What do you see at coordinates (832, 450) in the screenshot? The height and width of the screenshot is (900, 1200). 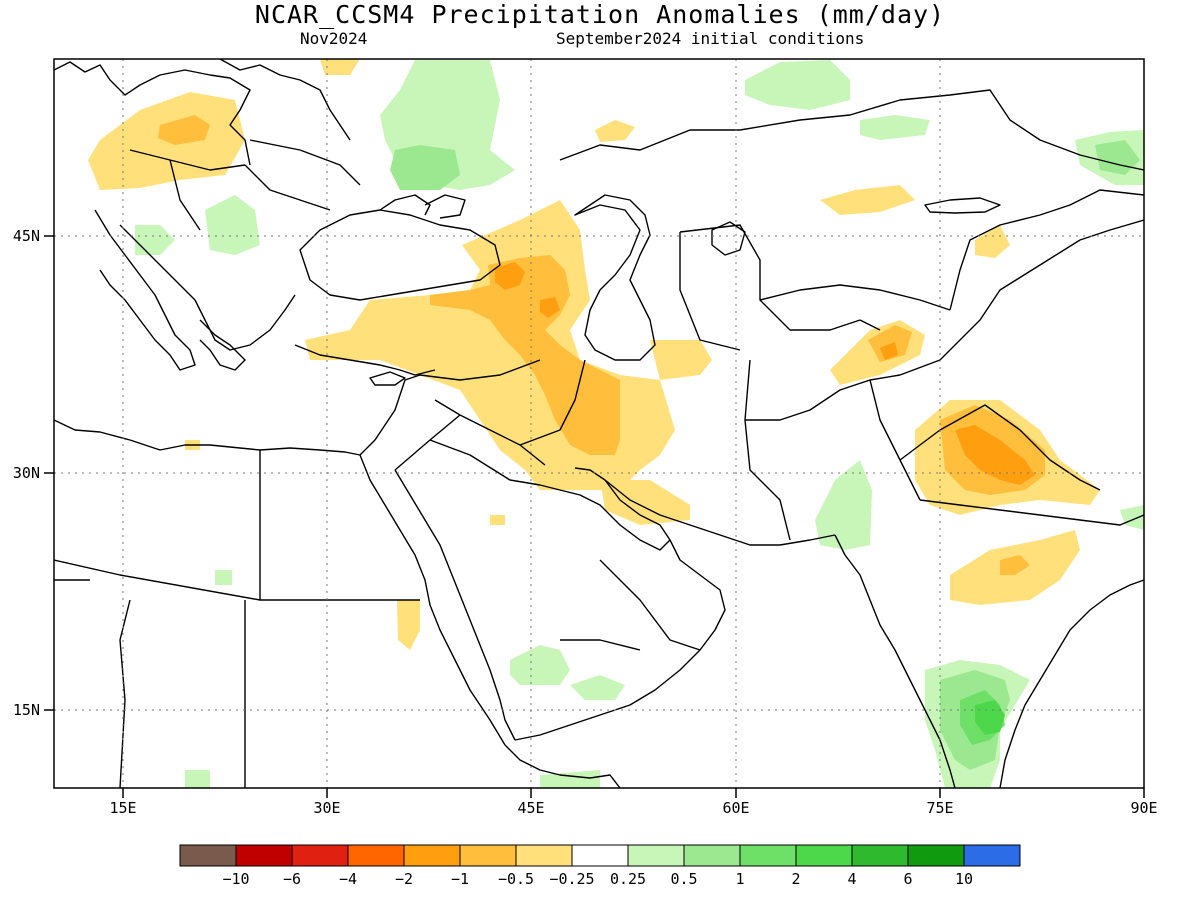 I see `borders-iran-afghanistan` at bounding box center [832, 450].